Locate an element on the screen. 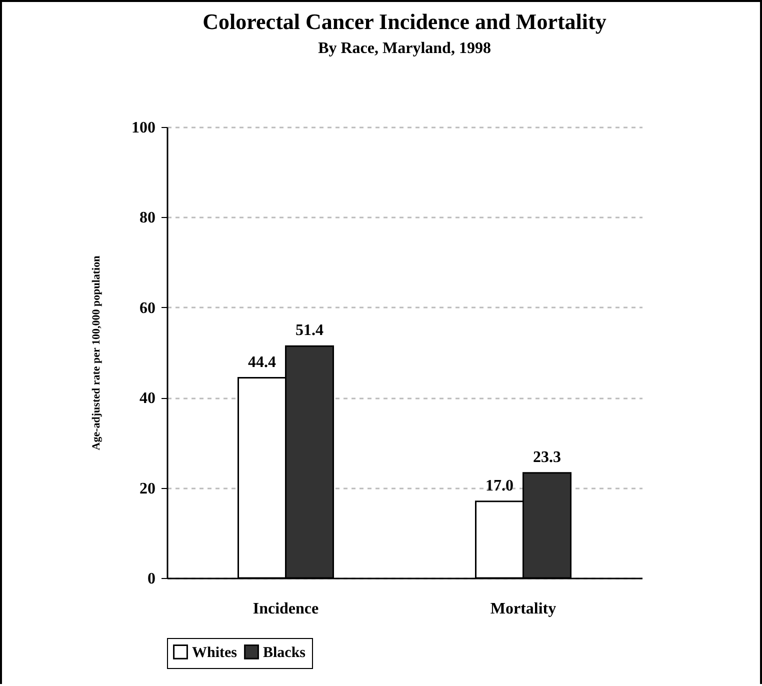 This screenshot has height=686, width=762. data-label: 51.4 is located at coordinates (310, 331).